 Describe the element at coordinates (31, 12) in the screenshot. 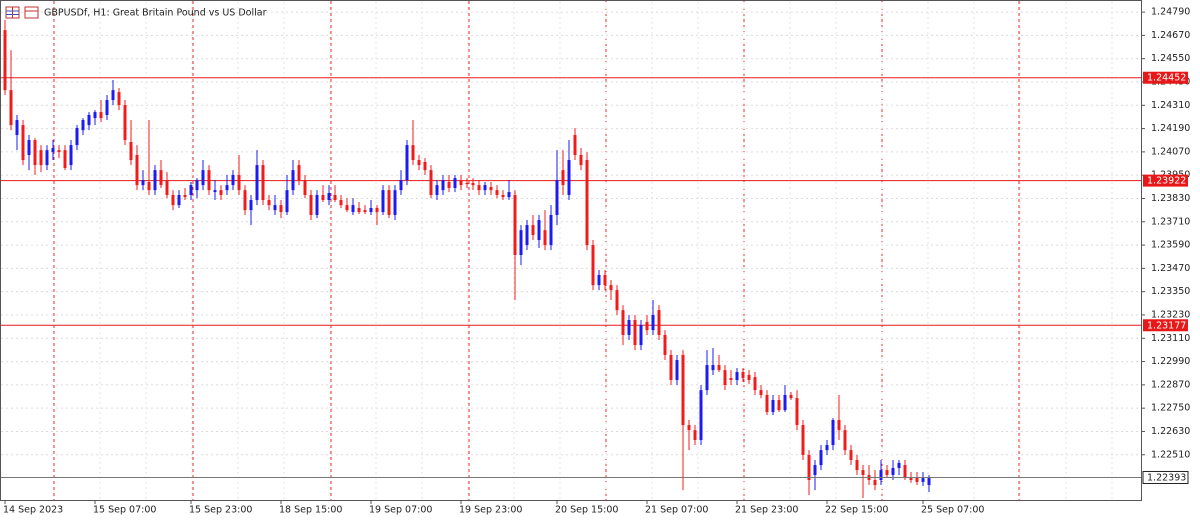

I see `icon-frame` at that location.